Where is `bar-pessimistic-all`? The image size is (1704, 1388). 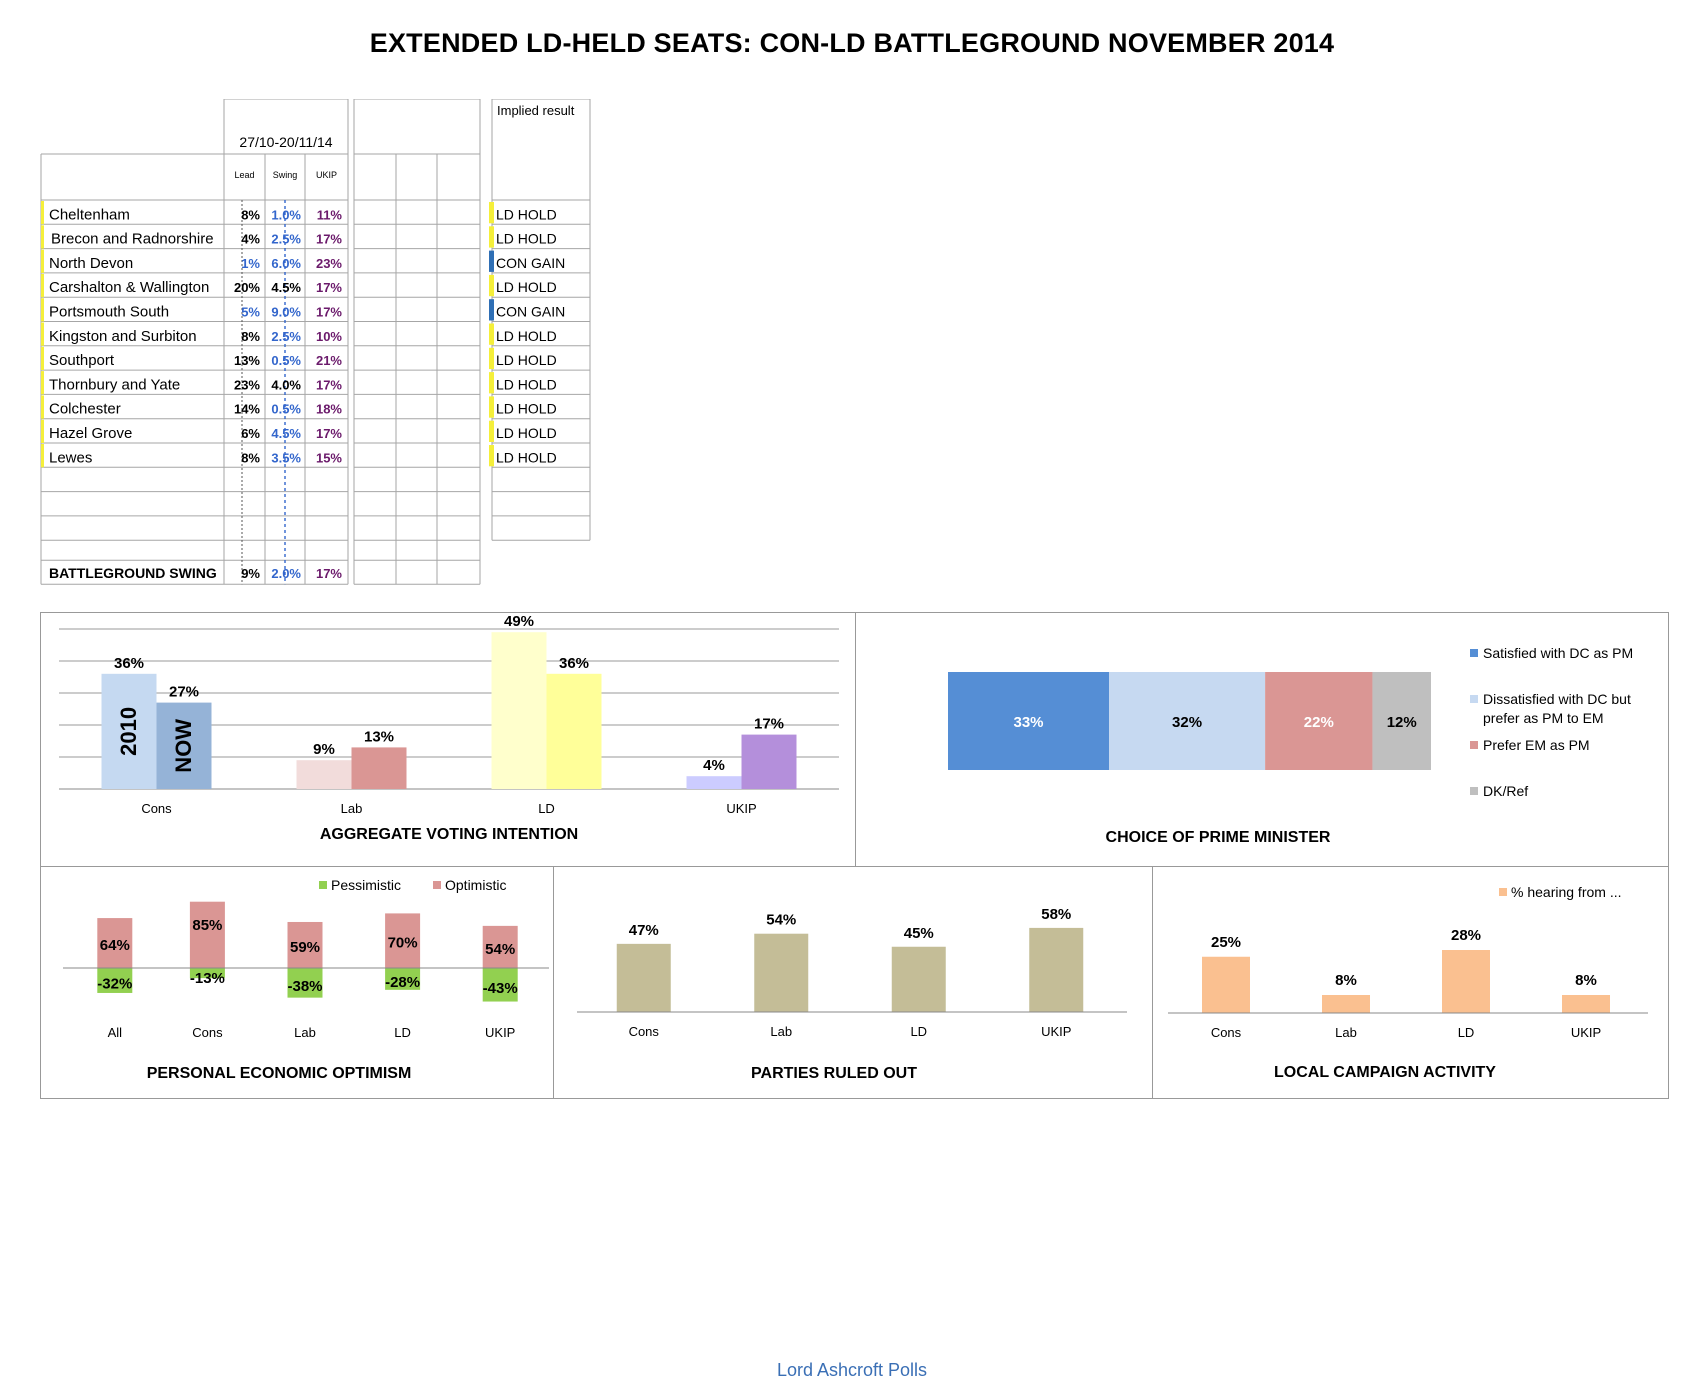 bar-pessimistic-all is located at coordinates (115, 980).